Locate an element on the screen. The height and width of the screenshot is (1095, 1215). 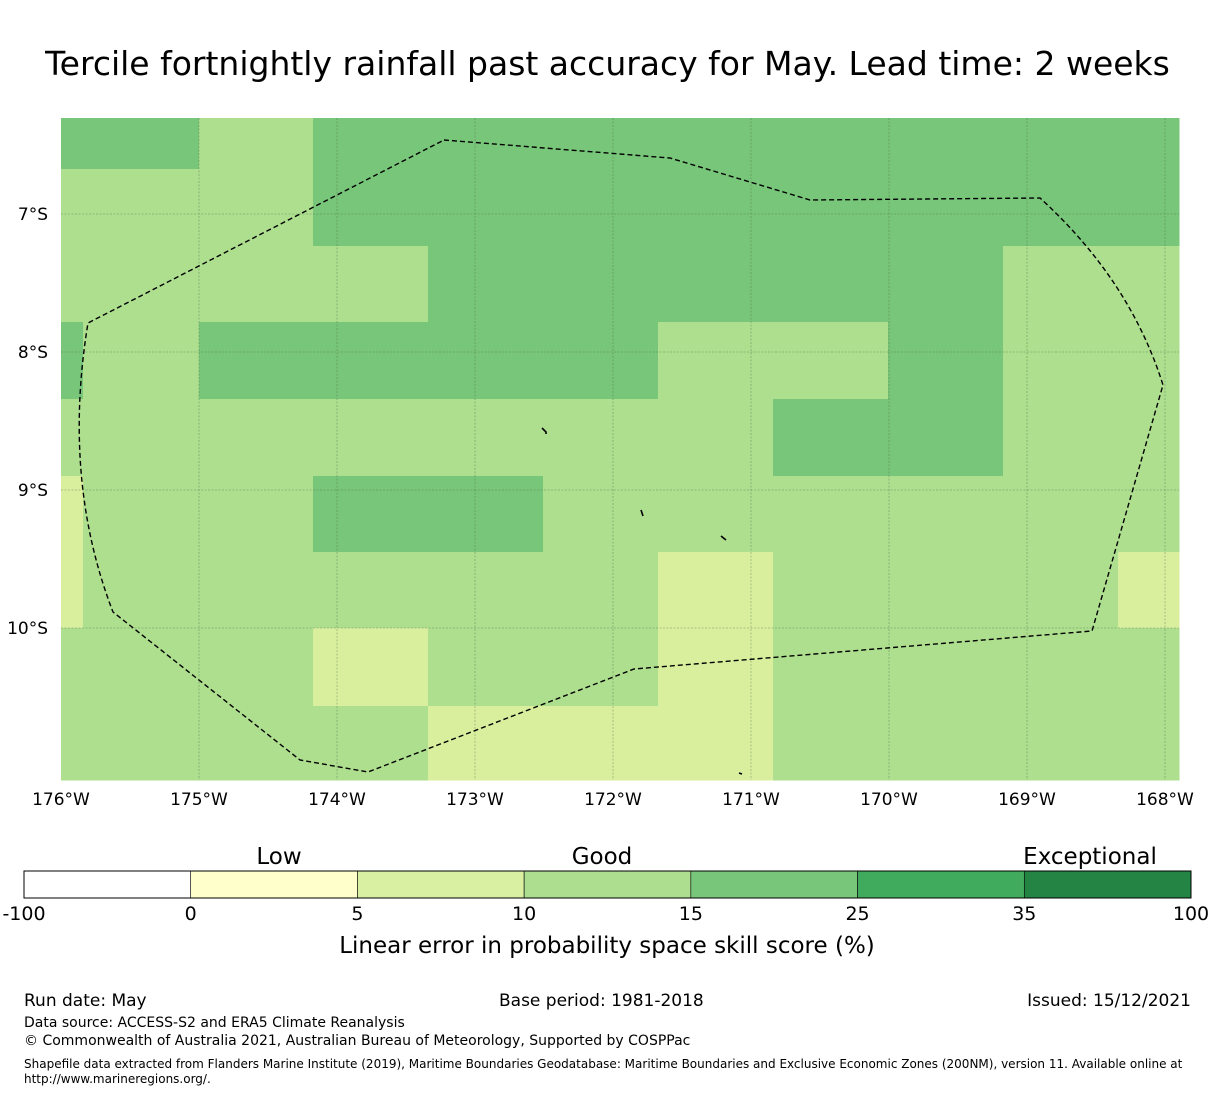
legend-tick-label: 100 is located at coordinates (1191, 914).